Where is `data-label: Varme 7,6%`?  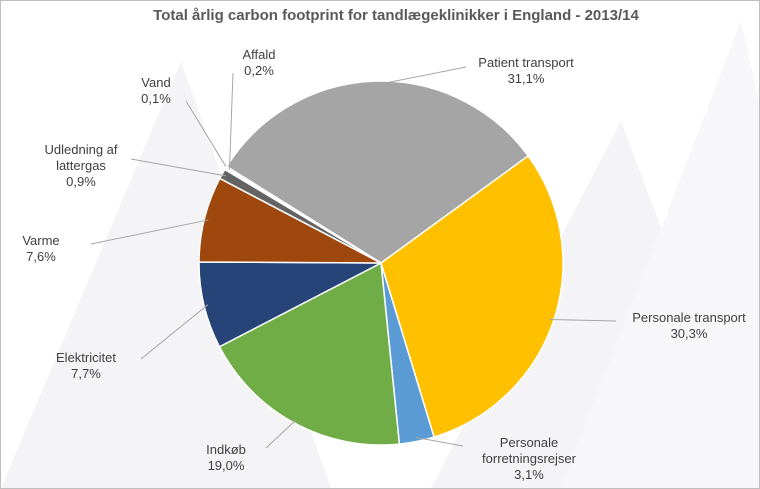
data-label: Varme 7,6% is located at coordinates (41, 249).